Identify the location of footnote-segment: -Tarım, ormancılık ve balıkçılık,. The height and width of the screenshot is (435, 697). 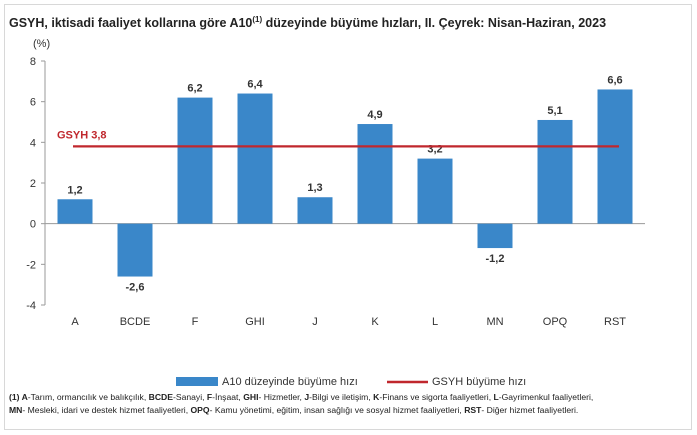
(88, 397).